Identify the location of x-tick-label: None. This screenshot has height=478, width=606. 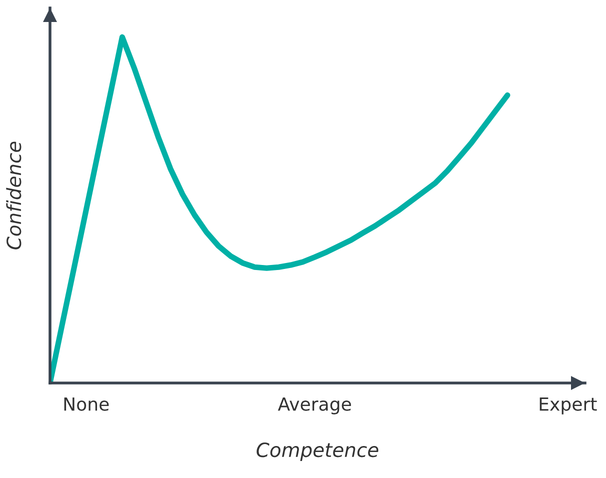
(86, 404).